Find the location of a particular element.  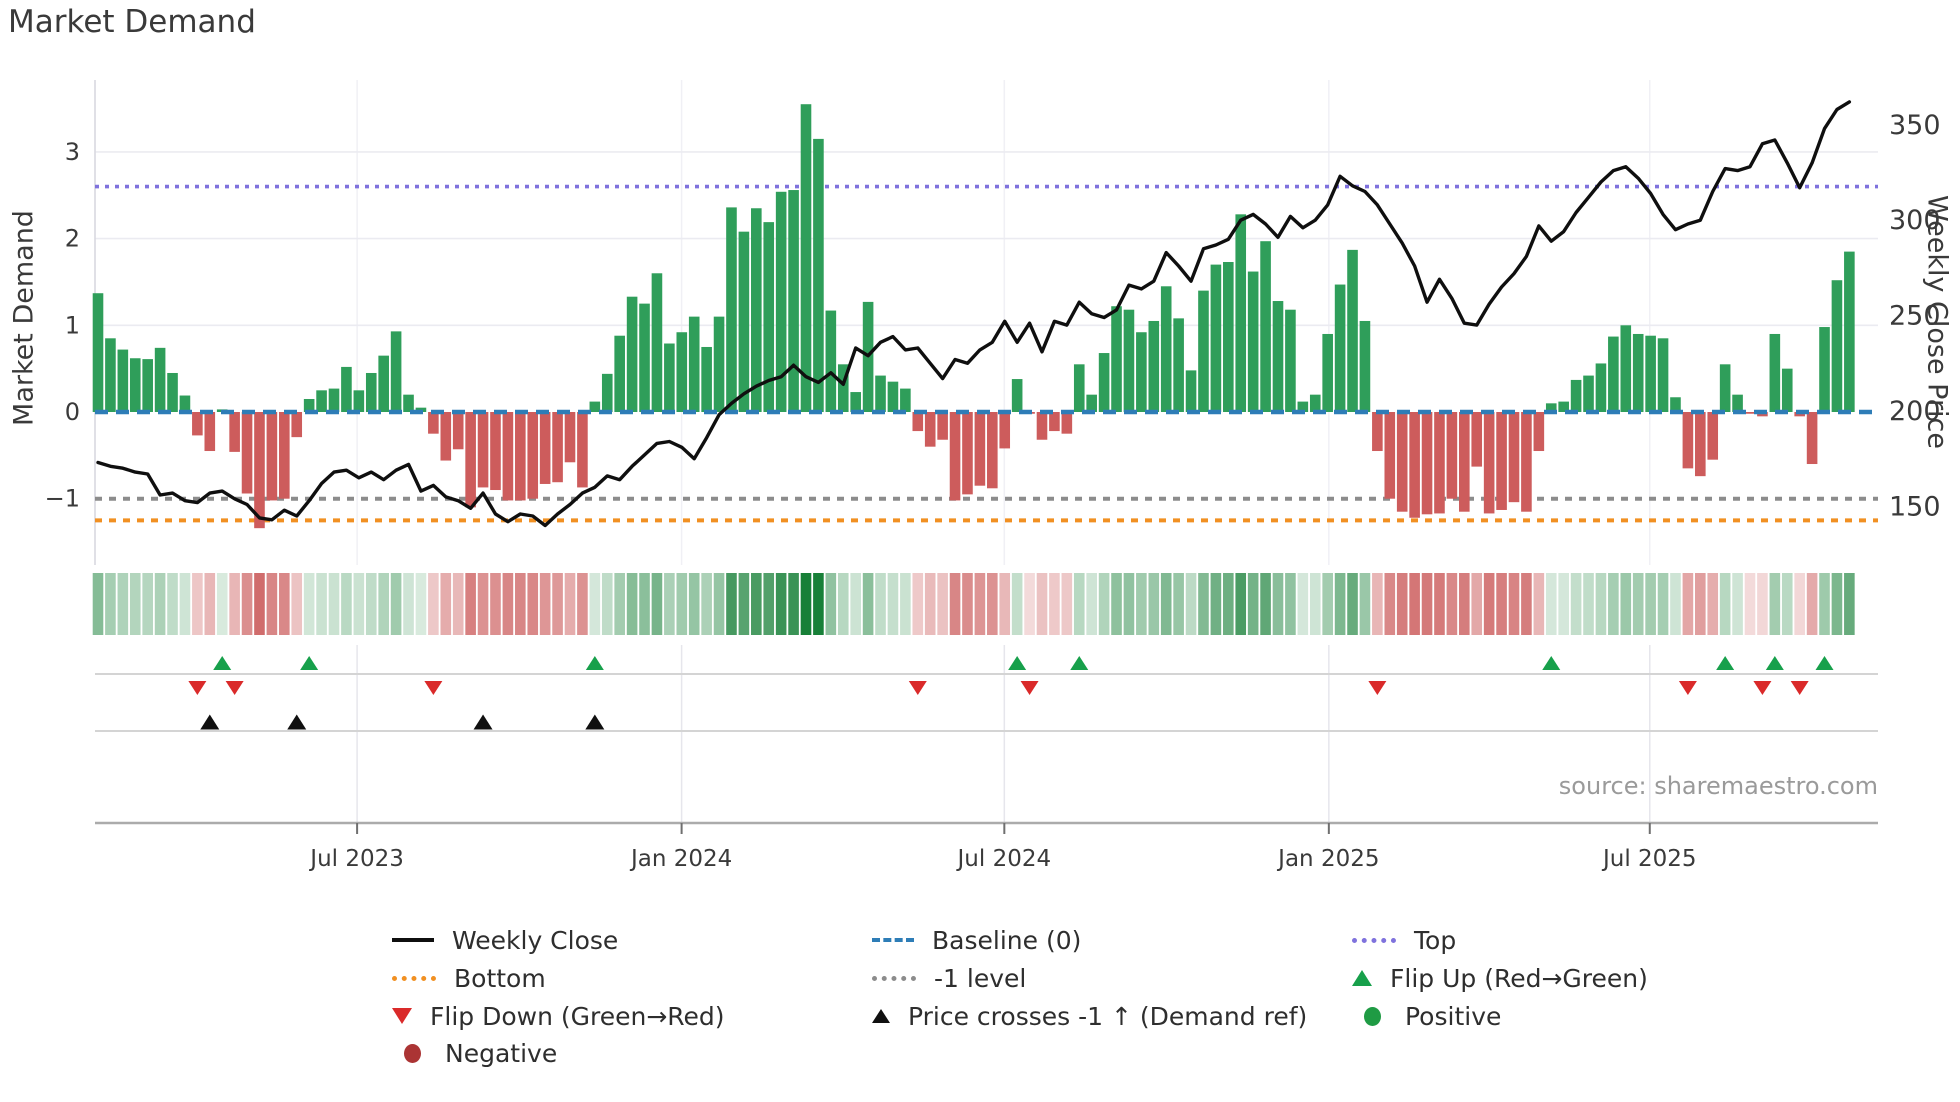

circle-marker-icon is located at coordinates (1372, 1016).